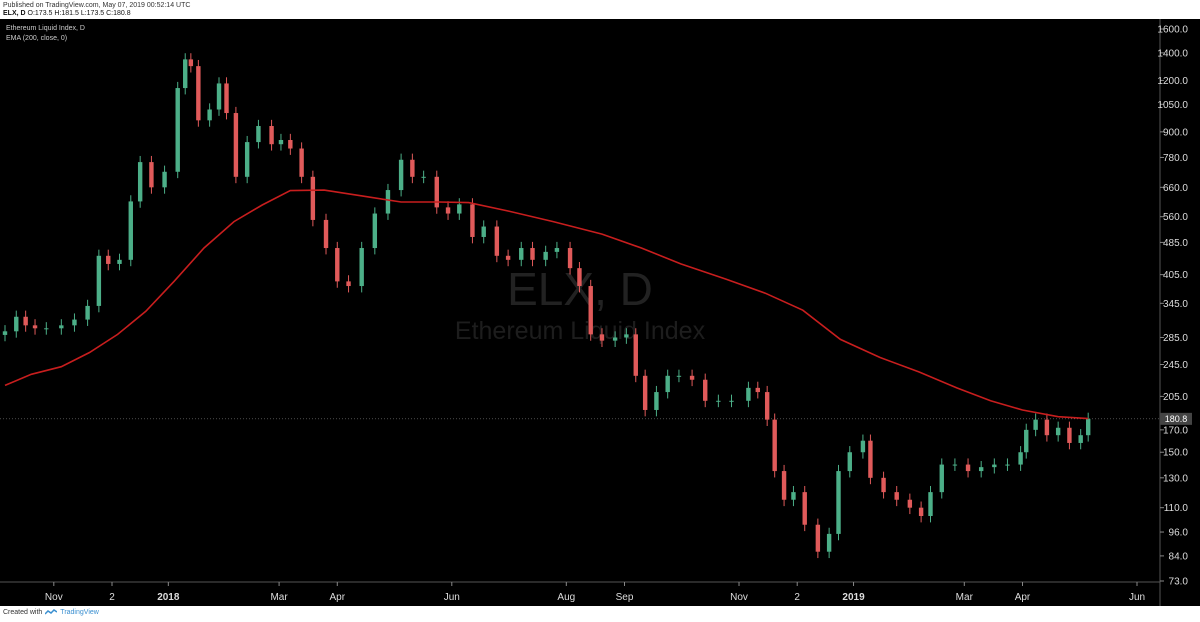  What do you see at coordinates (566, 597) in the screenshot?
I see `time-tick-label: Aug` at bounding box center [566, 597].